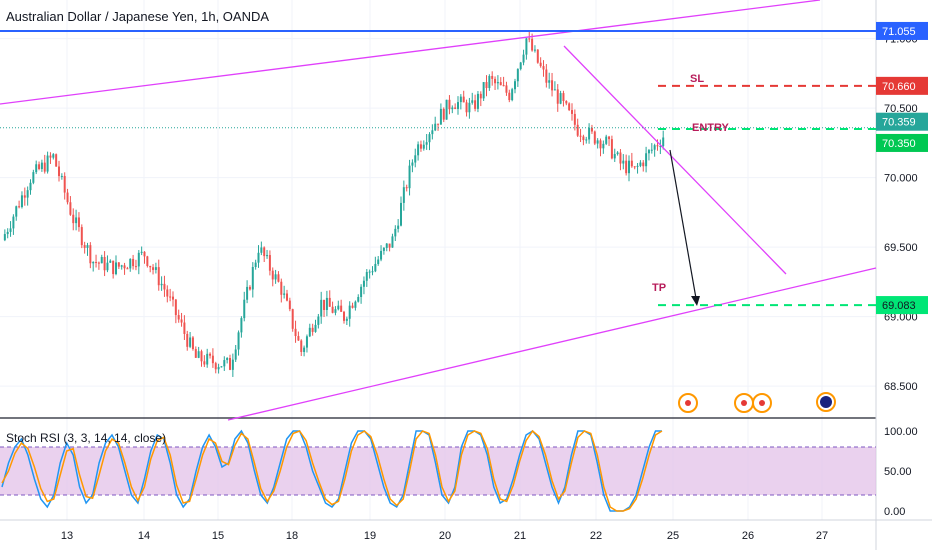  Describe the element at coordinates (901, 387) in the screenshot. I see `price-tick-label: 68.500` at that location.